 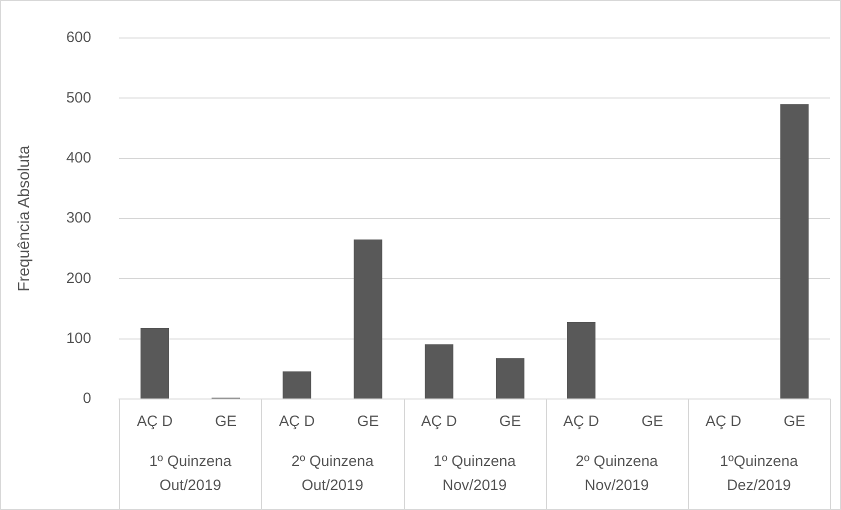 I want to click on y-tick-label: 300, so click(x=79, y=218).